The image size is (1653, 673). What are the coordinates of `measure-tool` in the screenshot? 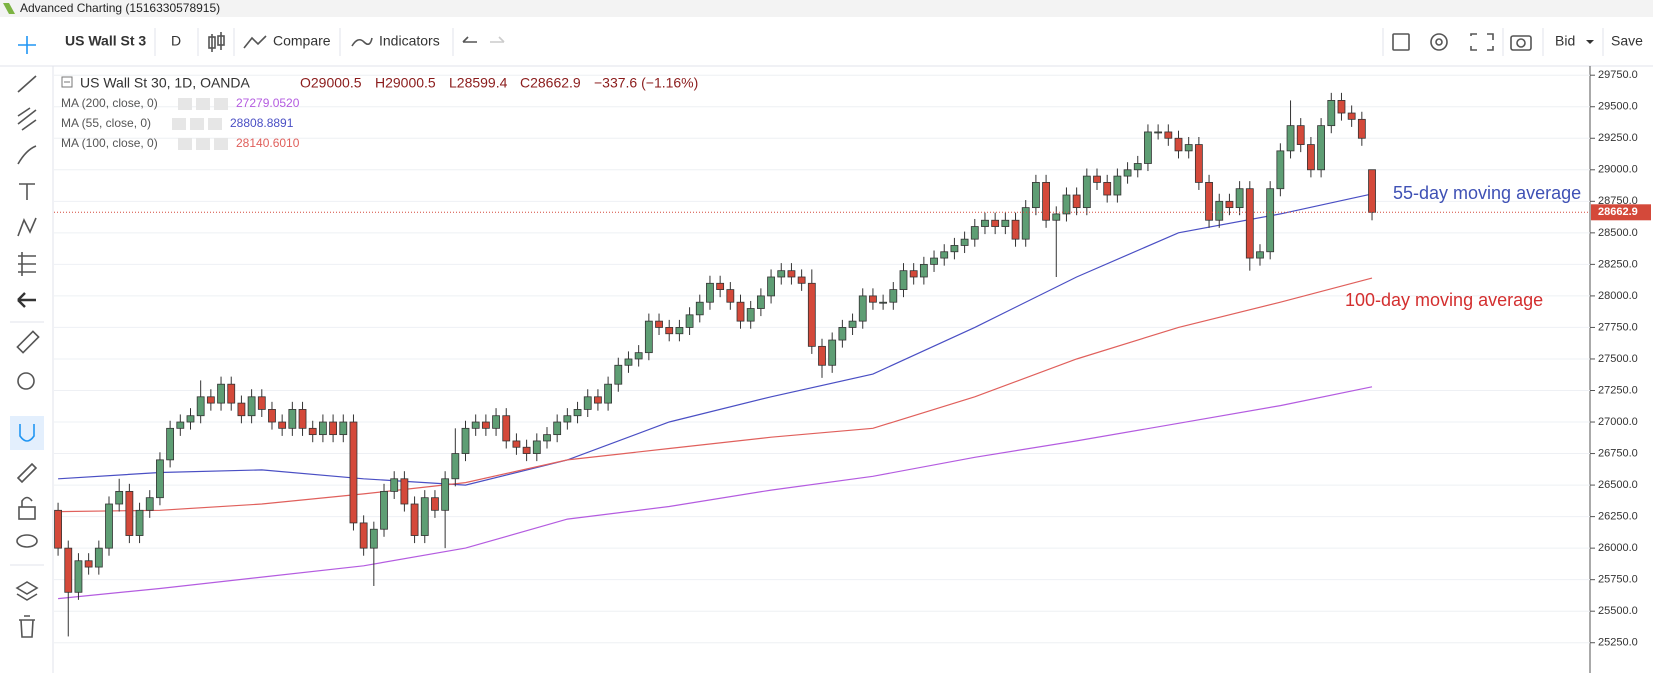 It's located at (28, 342).